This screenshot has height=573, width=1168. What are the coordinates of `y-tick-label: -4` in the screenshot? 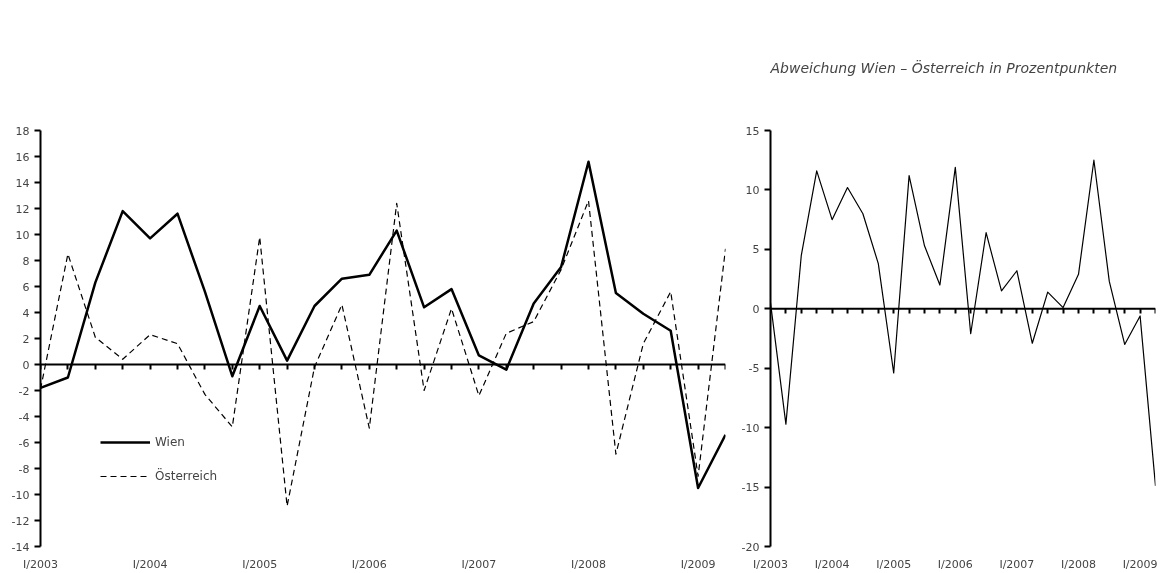 It's located at (24, 417).